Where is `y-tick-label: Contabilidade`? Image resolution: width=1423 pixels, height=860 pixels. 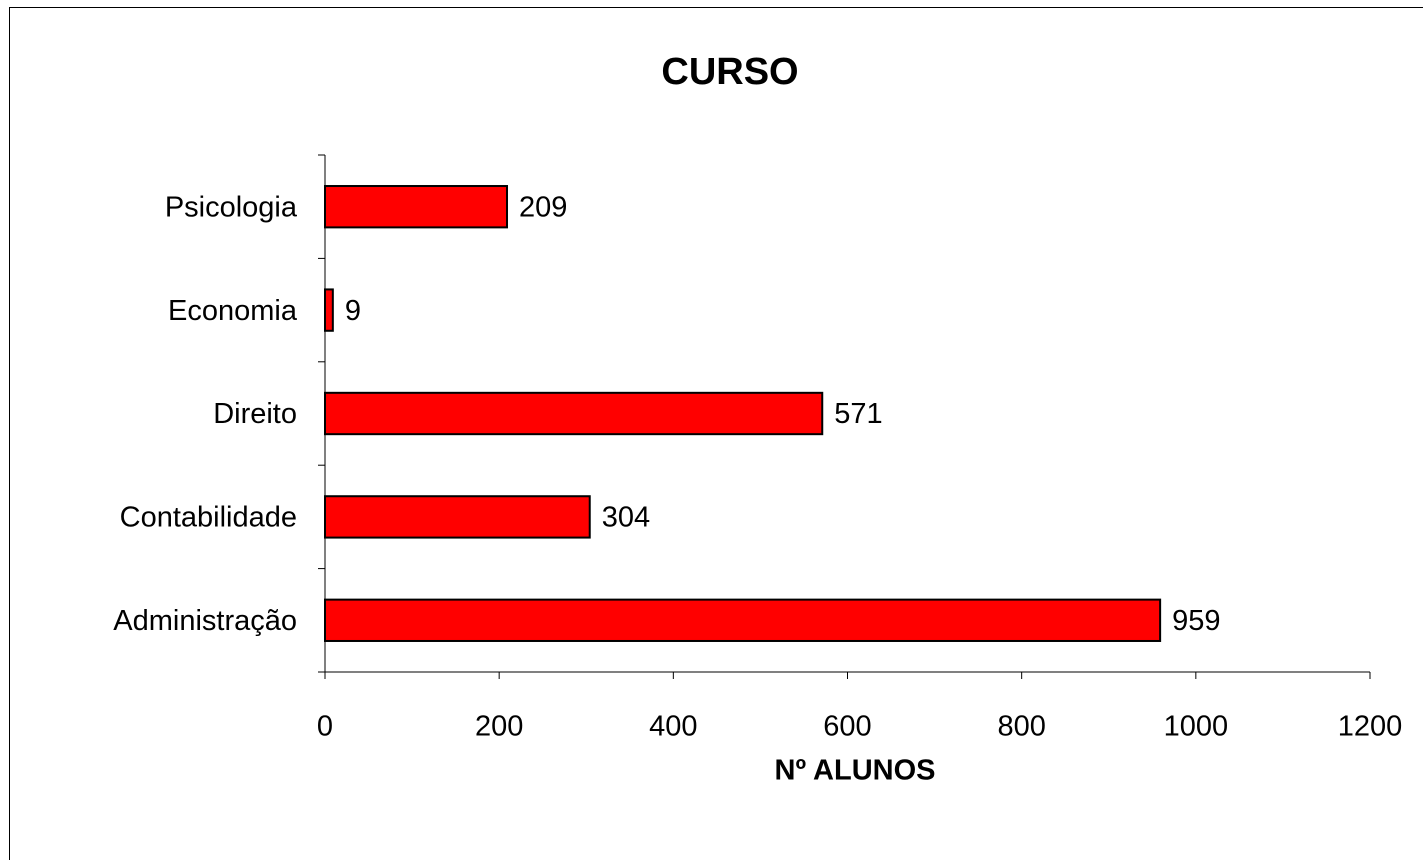
y-tick-label: Contabilidade is located at coordinates (208, 518).